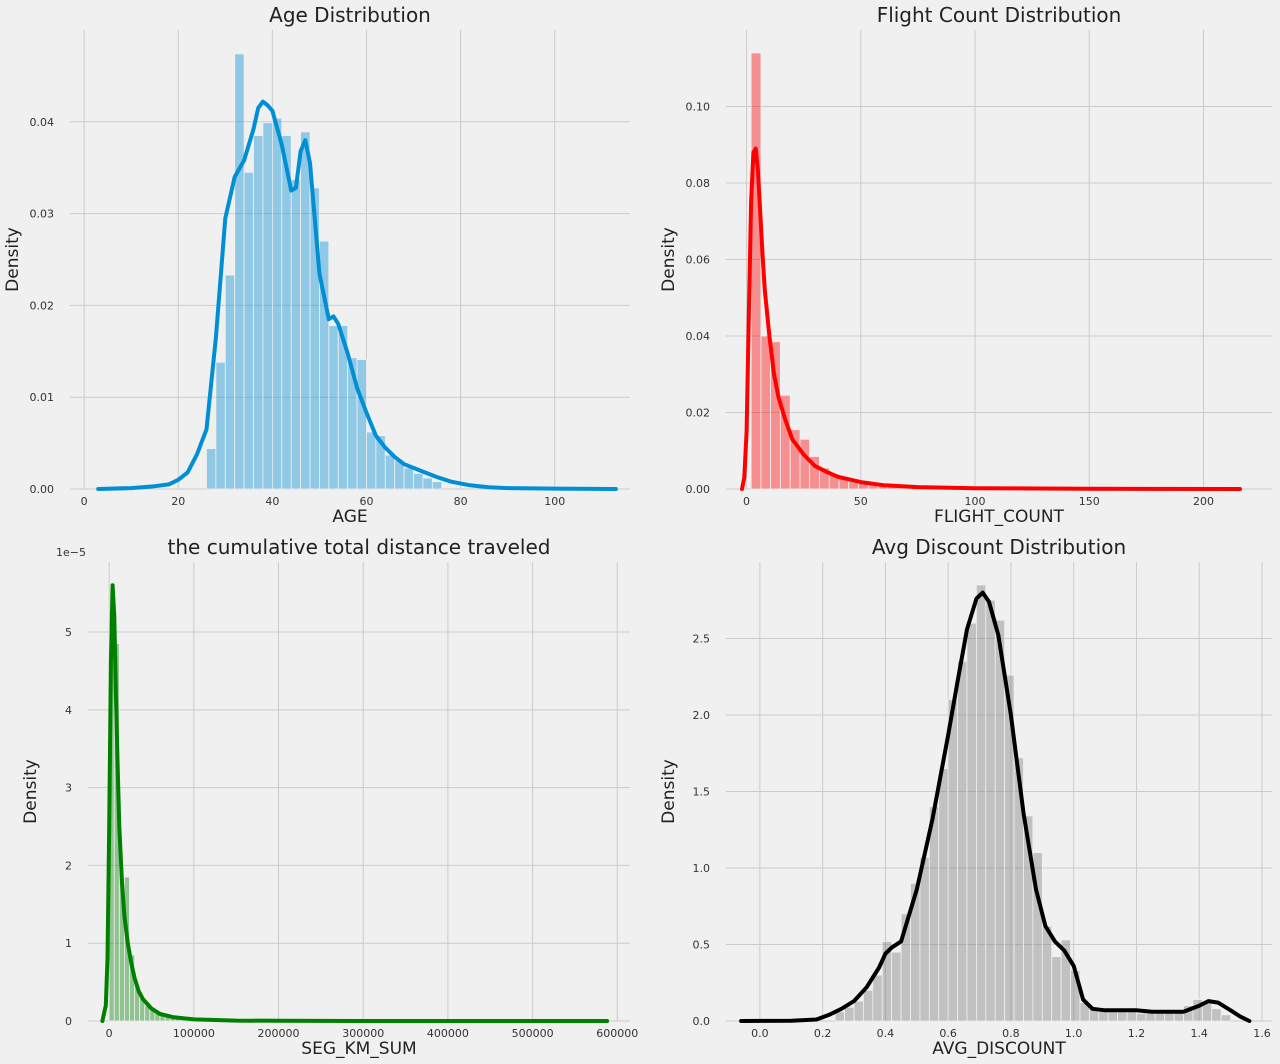 Image resolution: width=1280 pixels, height=1064 pixels. What do you see at coordinates (702, 945) in the screenshot?
I see `y-tick-label: 0.5` at bounding box center [702, 945].